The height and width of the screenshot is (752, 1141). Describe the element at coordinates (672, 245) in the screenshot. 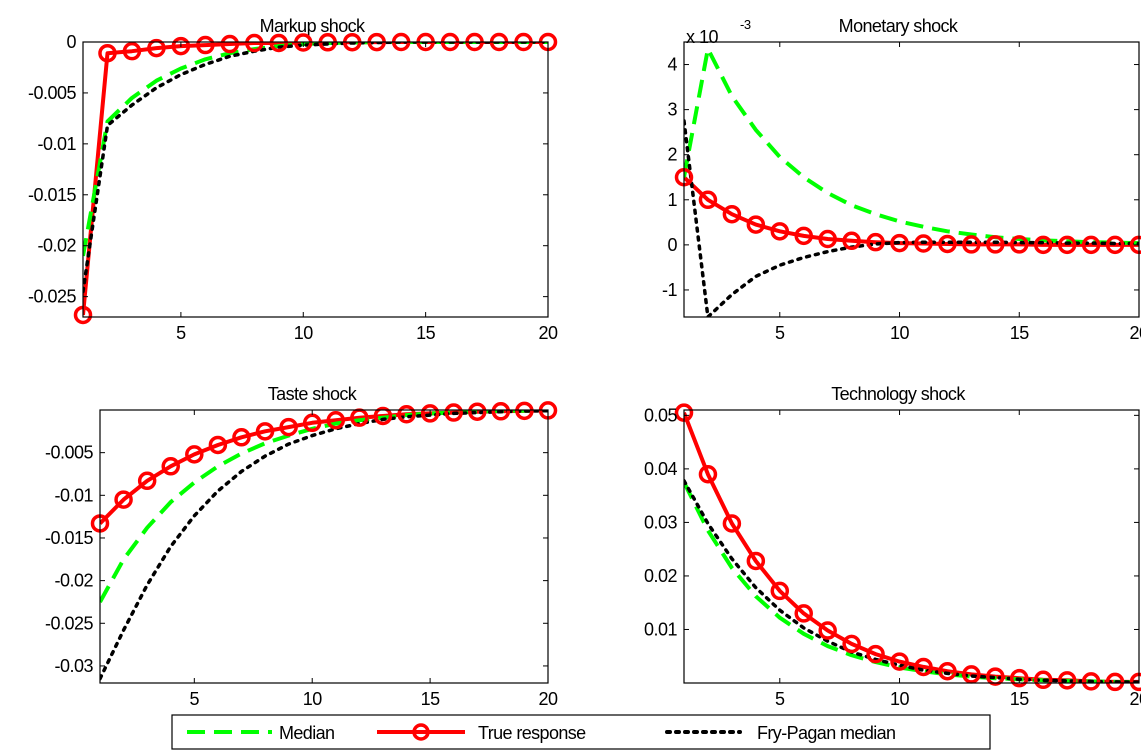

I see `y-tick-label-monetary: 0` at that location.